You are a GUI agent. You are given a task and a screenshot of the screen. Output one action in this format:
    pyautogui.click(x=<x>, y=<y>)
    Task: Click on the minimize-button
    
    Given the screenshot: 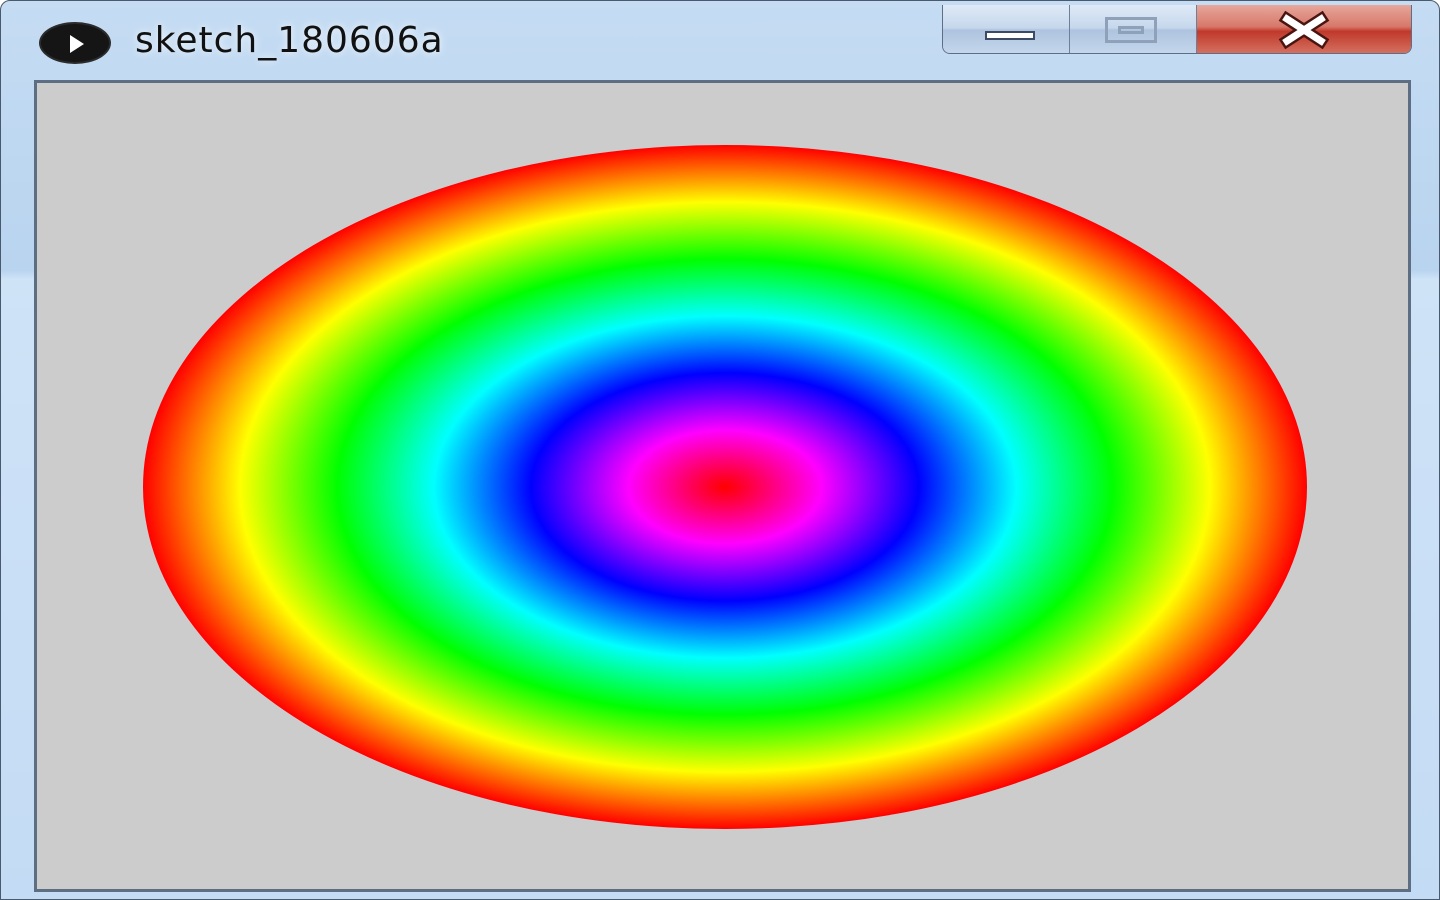 What is the action you would take?
    pyautogui.click(x=1006, y=29)
    